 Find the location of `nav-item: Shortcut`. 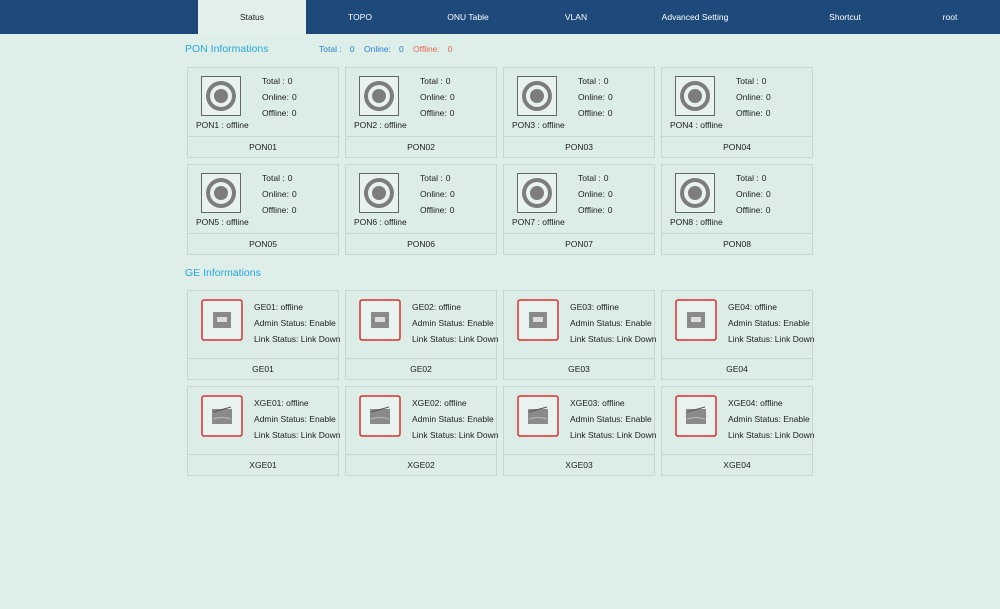

nav-item: Shortcut is located at coordinates (845, 17).